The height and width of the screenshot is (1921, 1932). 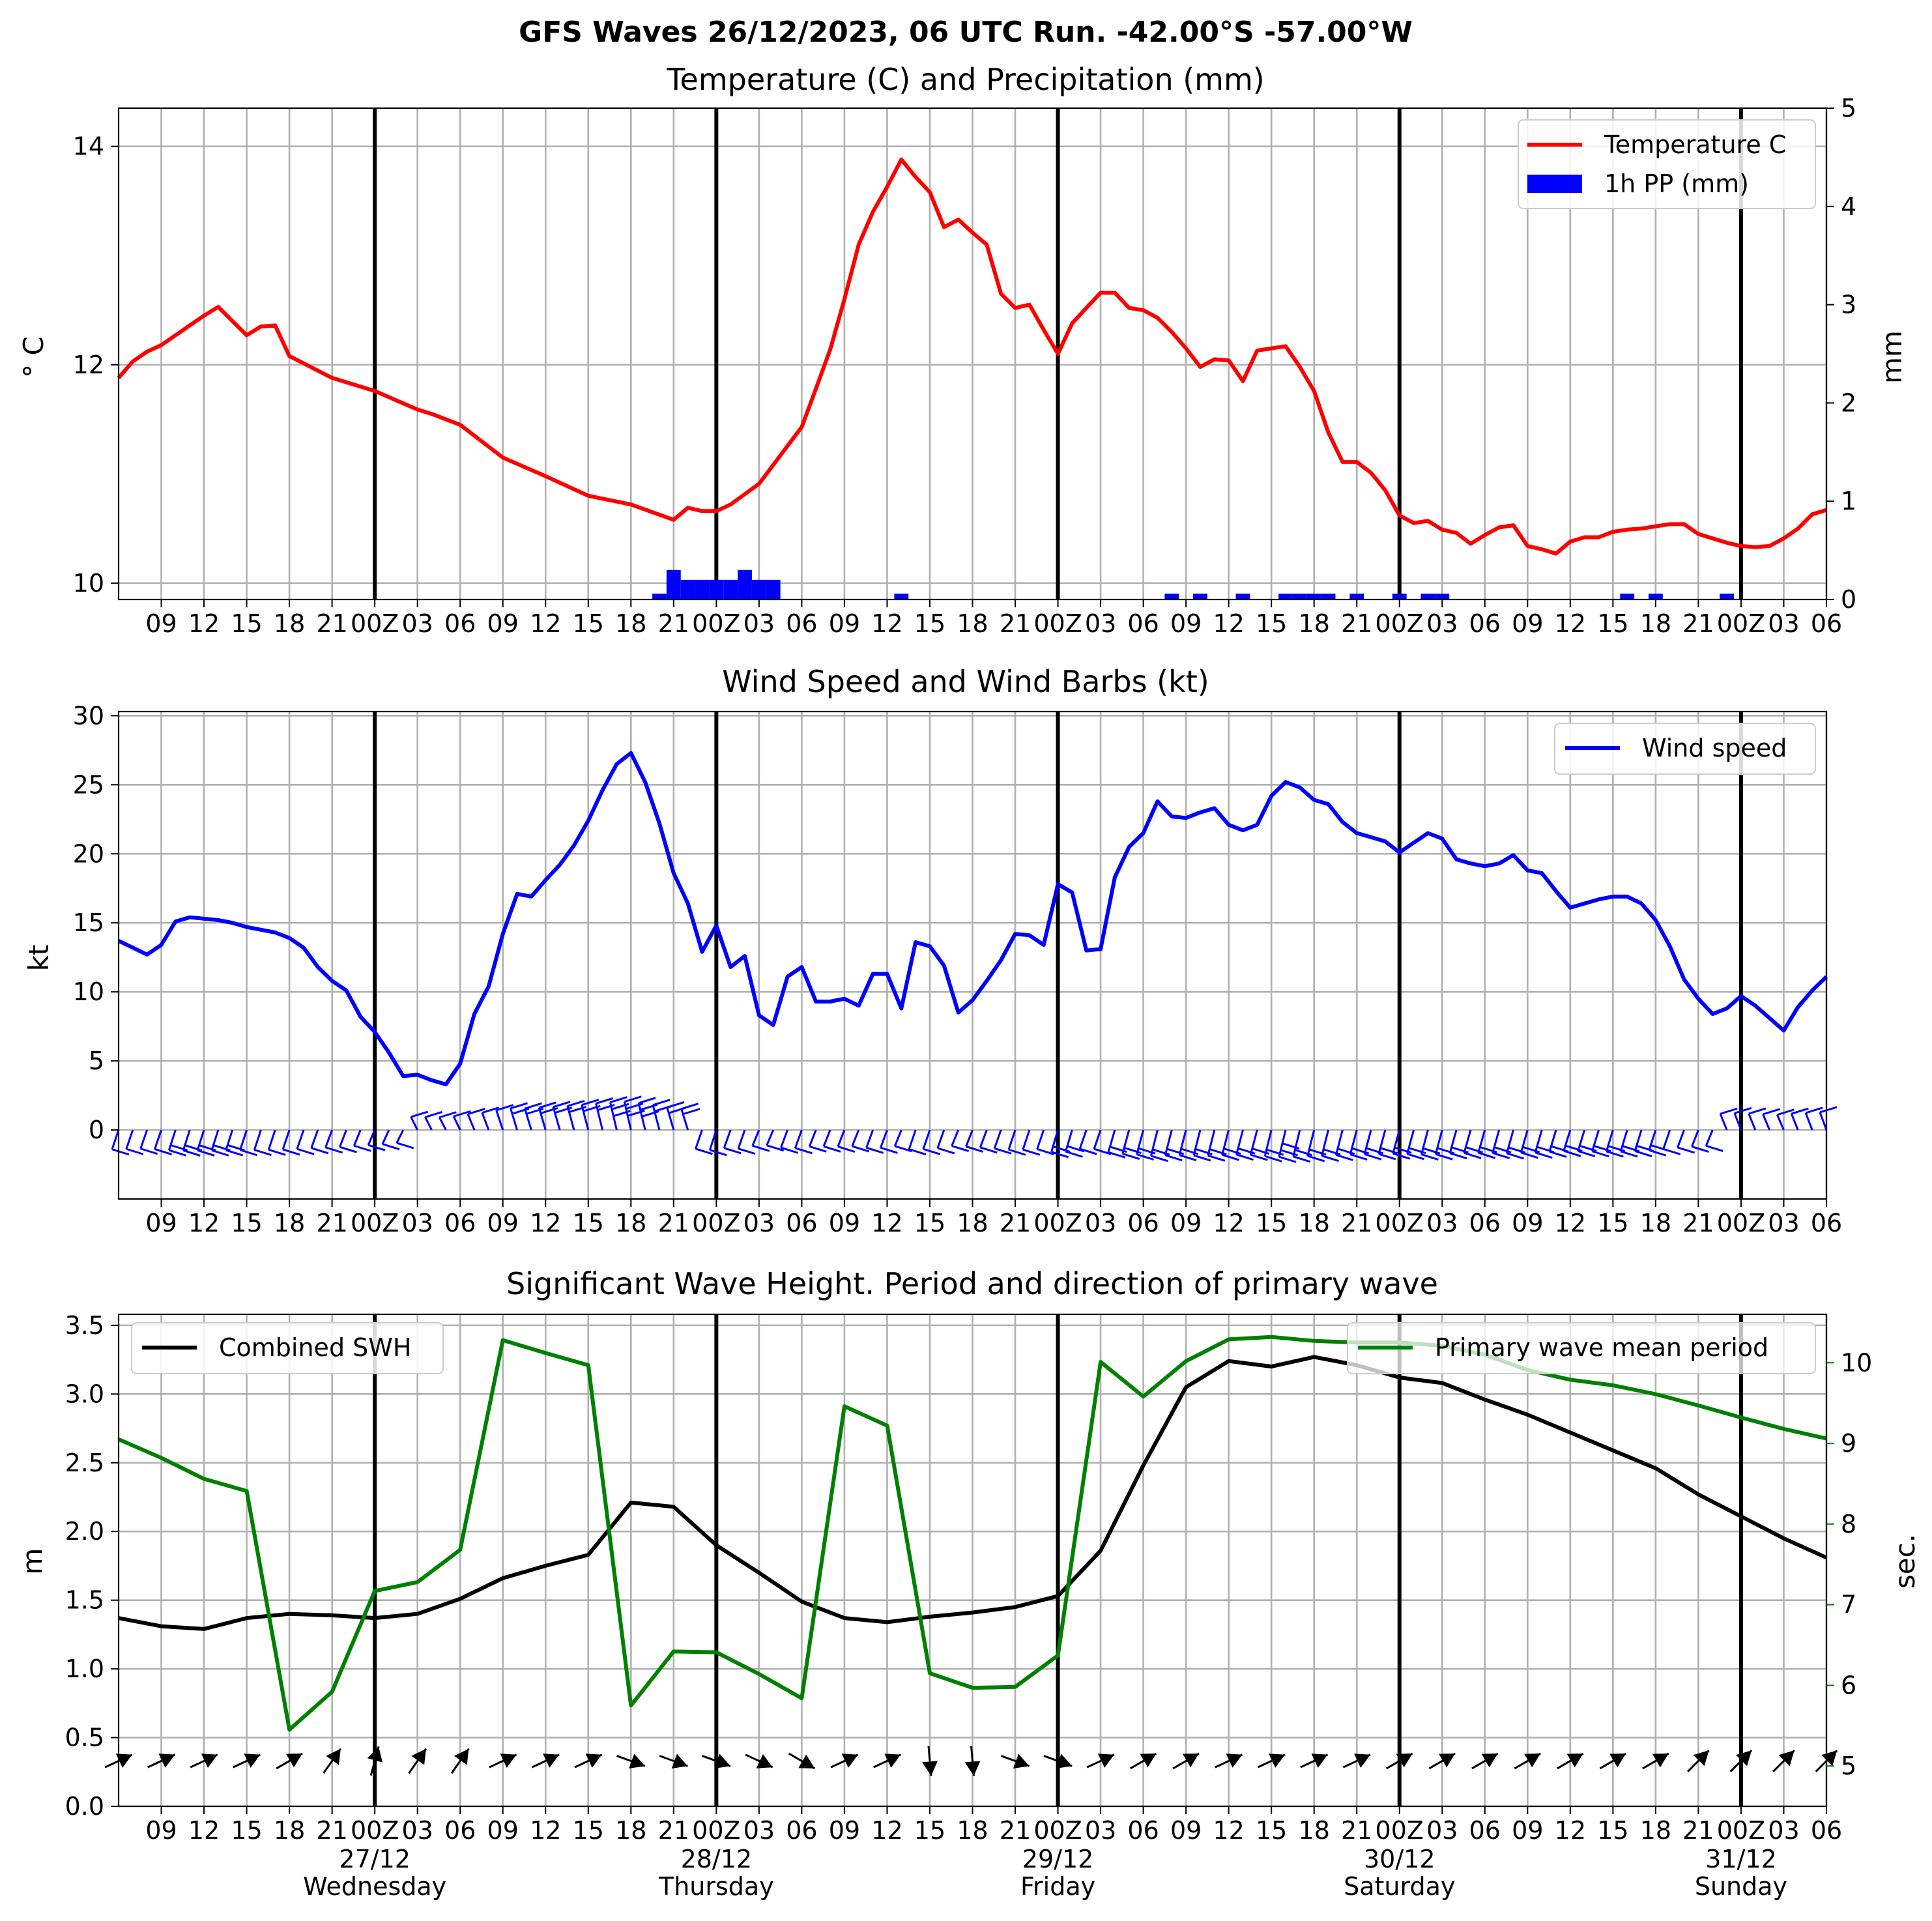 What do you see at coordinates (1400, 1223) in the screenshot?
I see `x-tick-label: 00Z` at bounding box center [1400, 1223].